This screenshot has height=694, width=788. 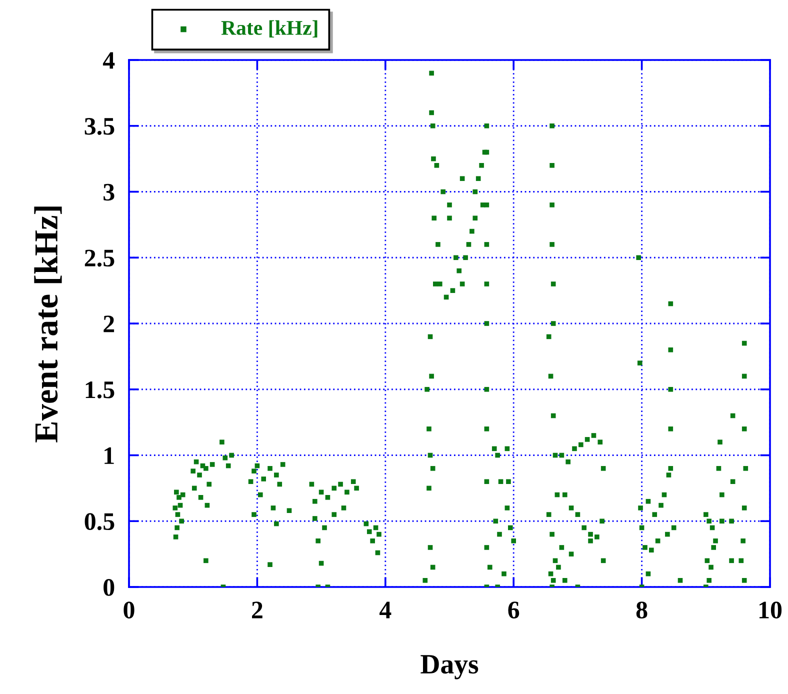 I want to click on x-tick-label: 2, so click(x=257, y=610).